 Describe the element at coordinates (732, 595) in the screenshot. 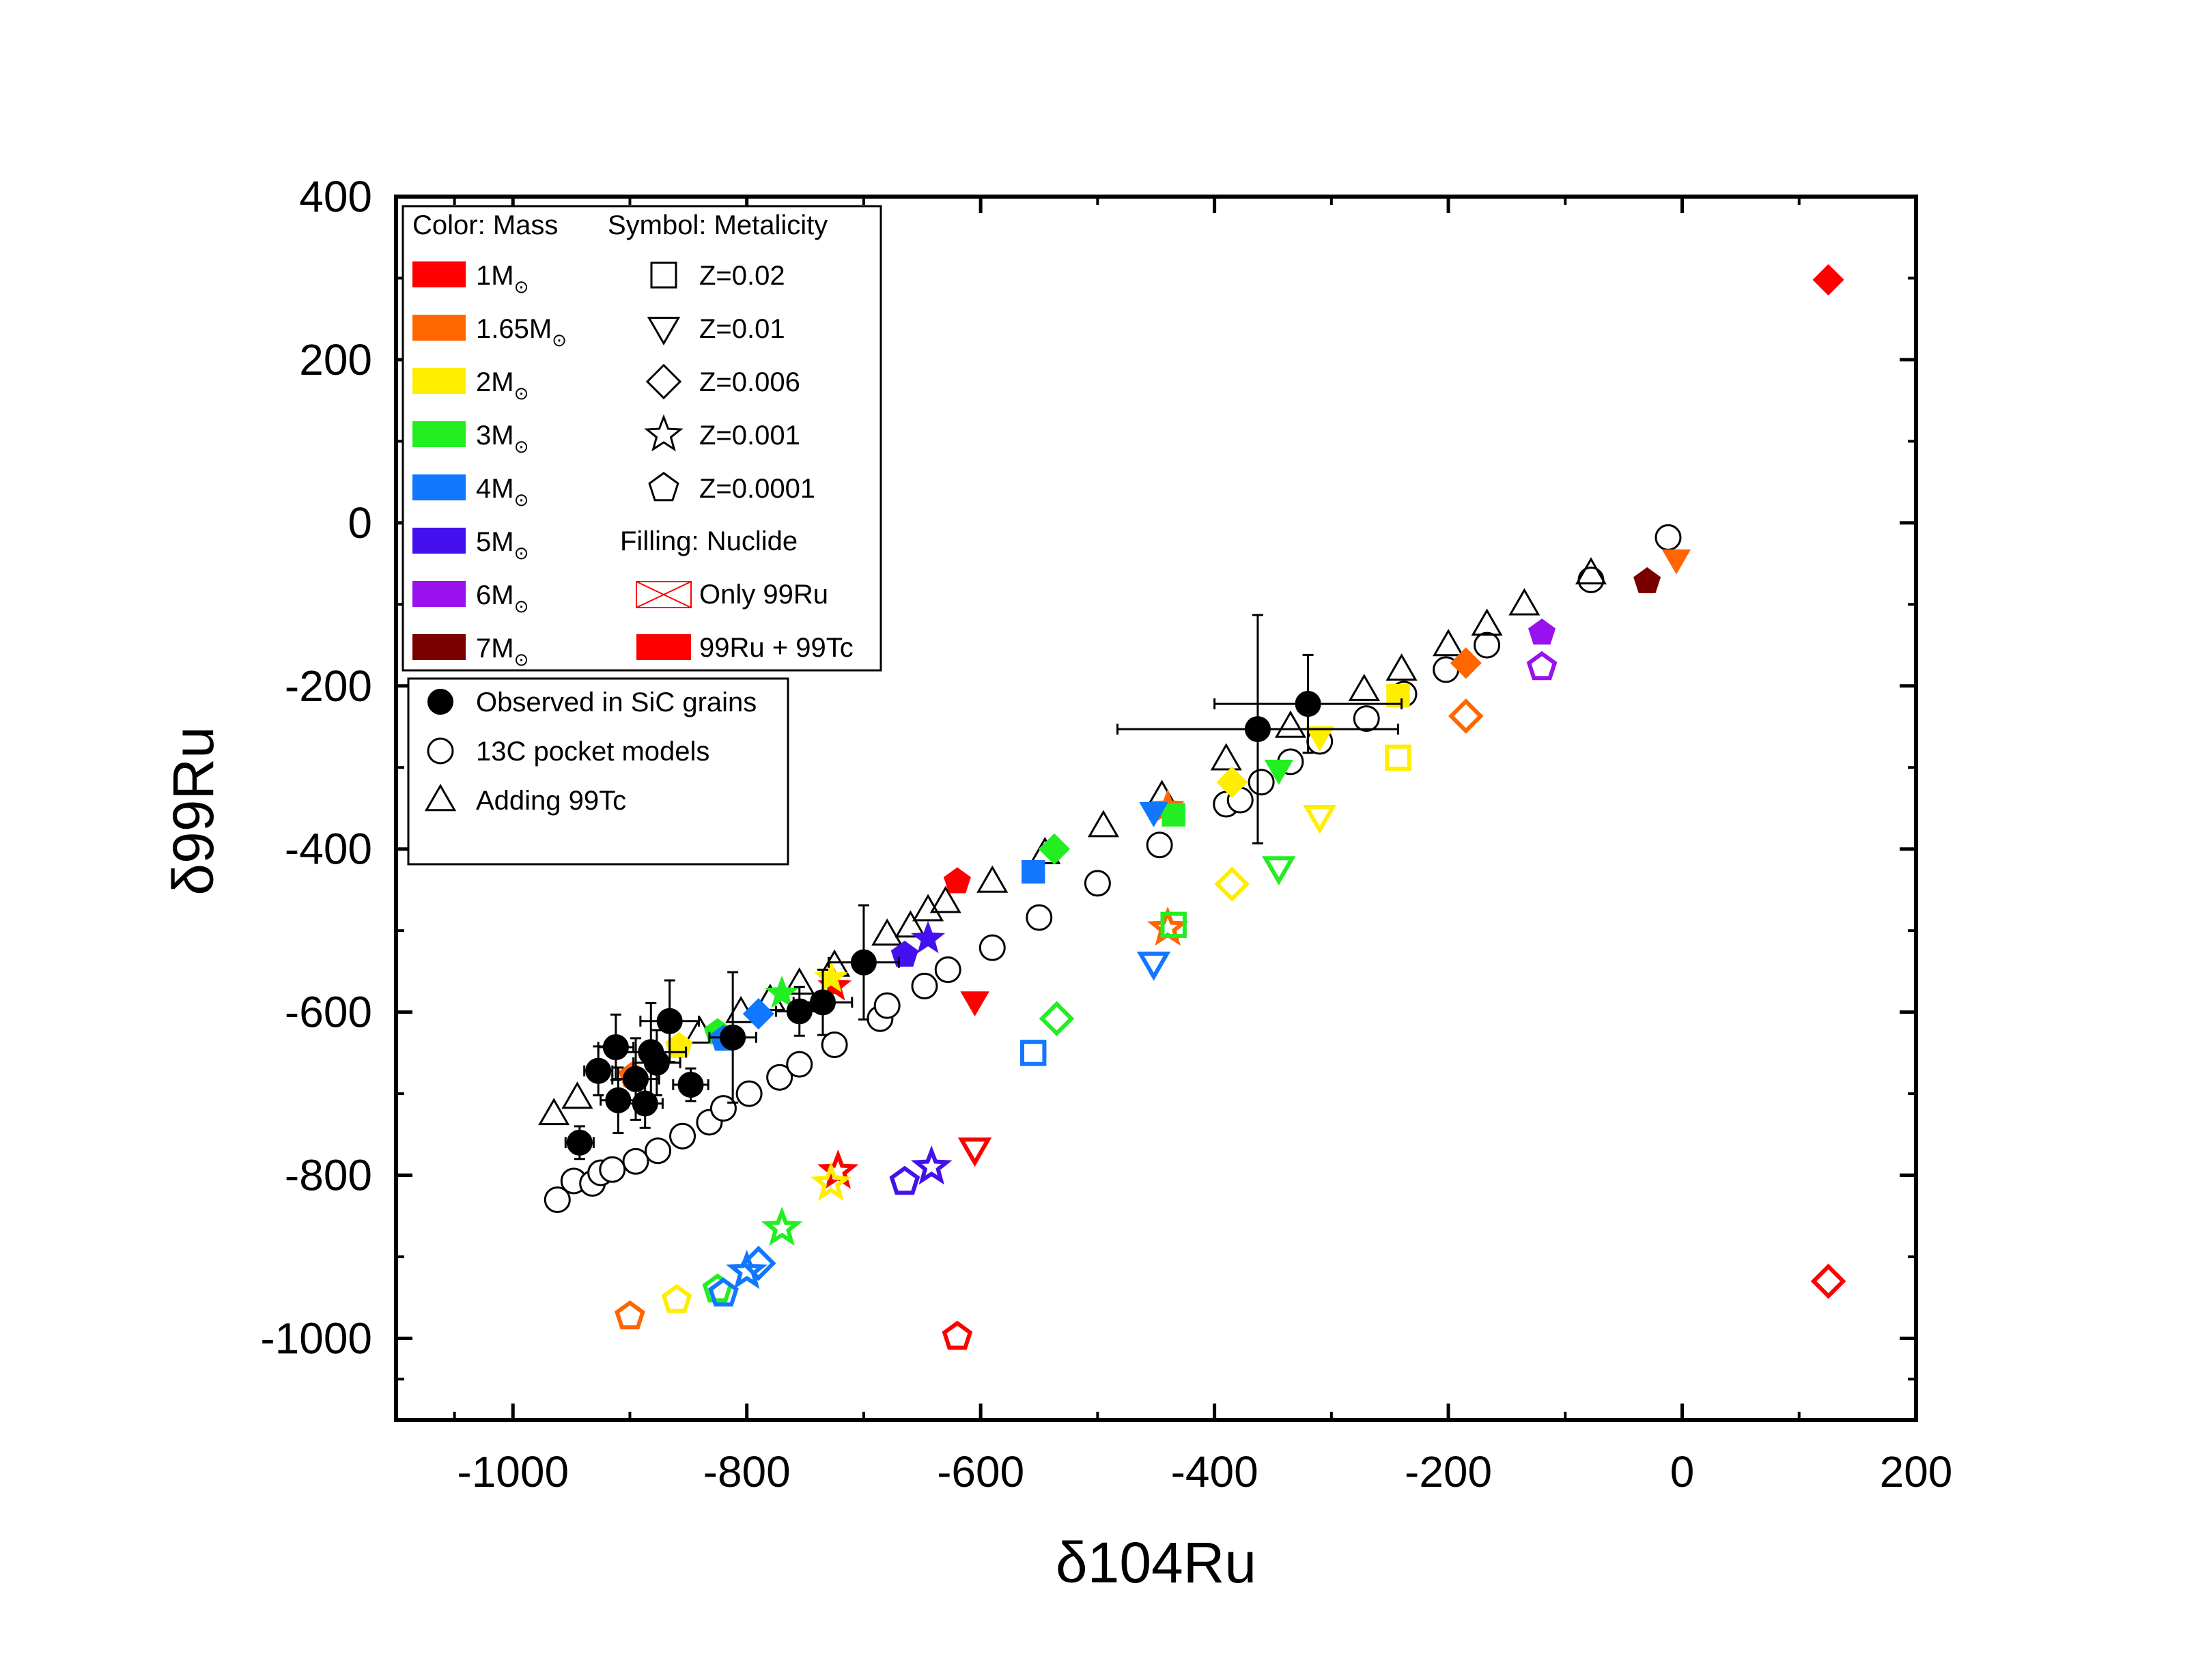

I see `legend-filling-open: Only 99Ru` at that location.